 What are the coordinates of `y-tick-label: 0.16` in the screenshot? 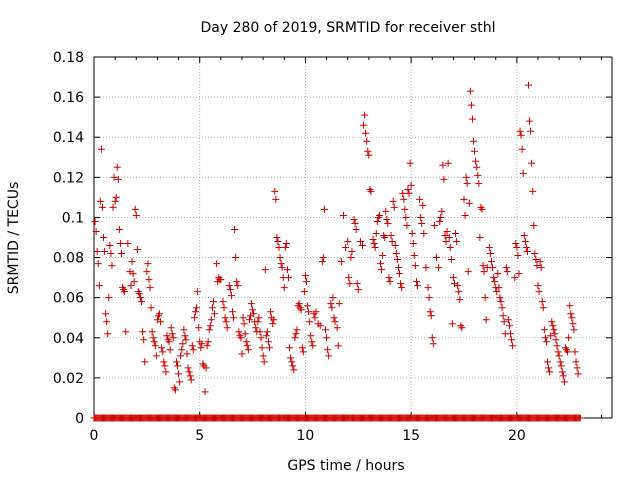 It's located at (68, 98).